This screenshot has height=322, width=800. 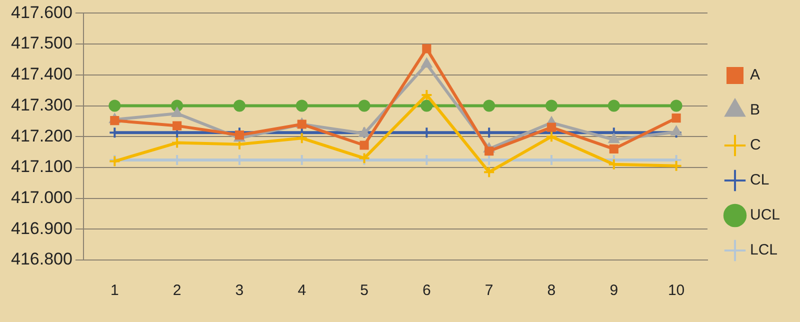 What do you see at coordinates (364, 291) in the screenshot?
I see `x-tick-label: 5` at bounding box center [364, 291].